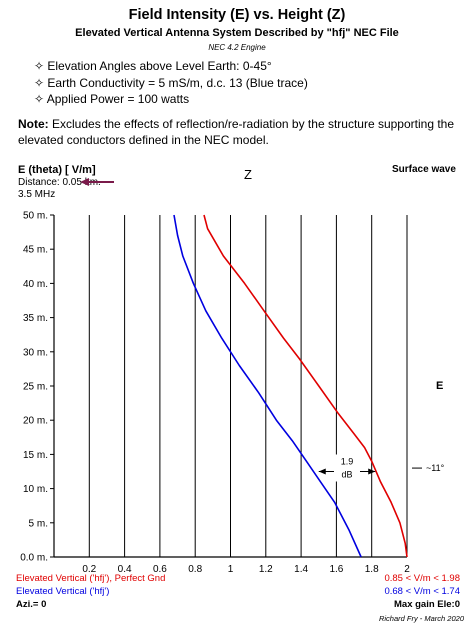 The width and height of the screenshot is (474, 629). Describe the element at coordinates (160, 569) in the screenshot. I see `x-tick-label: 0.6` at that location.